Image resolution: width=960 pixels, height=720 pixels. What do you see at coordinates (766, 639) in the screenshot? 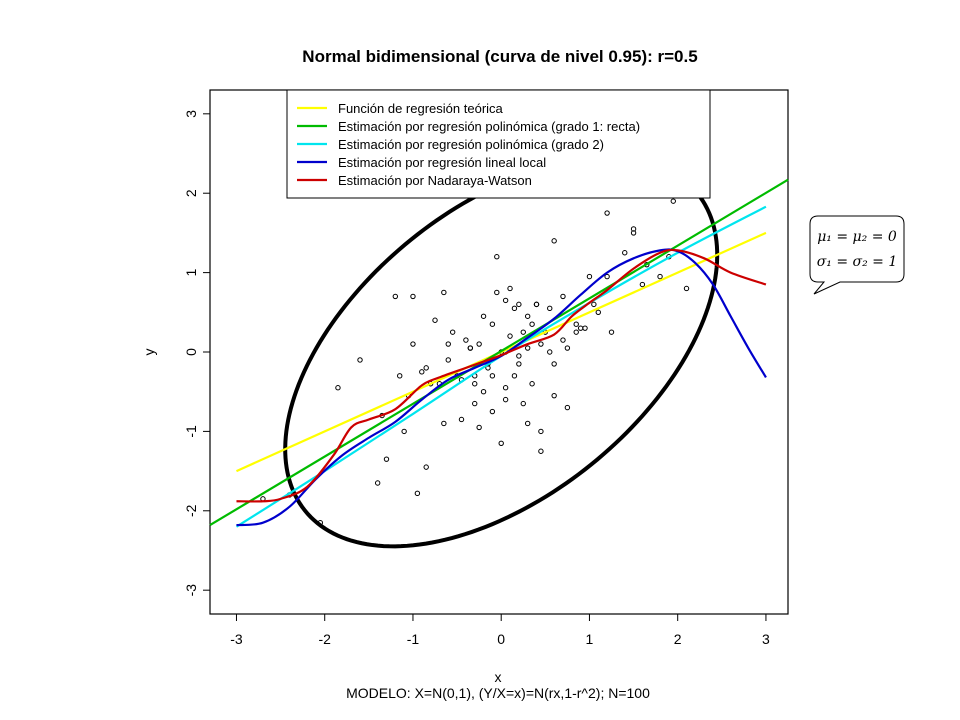
I see `x-tick-label: 3` at bounding box center [766, 639].